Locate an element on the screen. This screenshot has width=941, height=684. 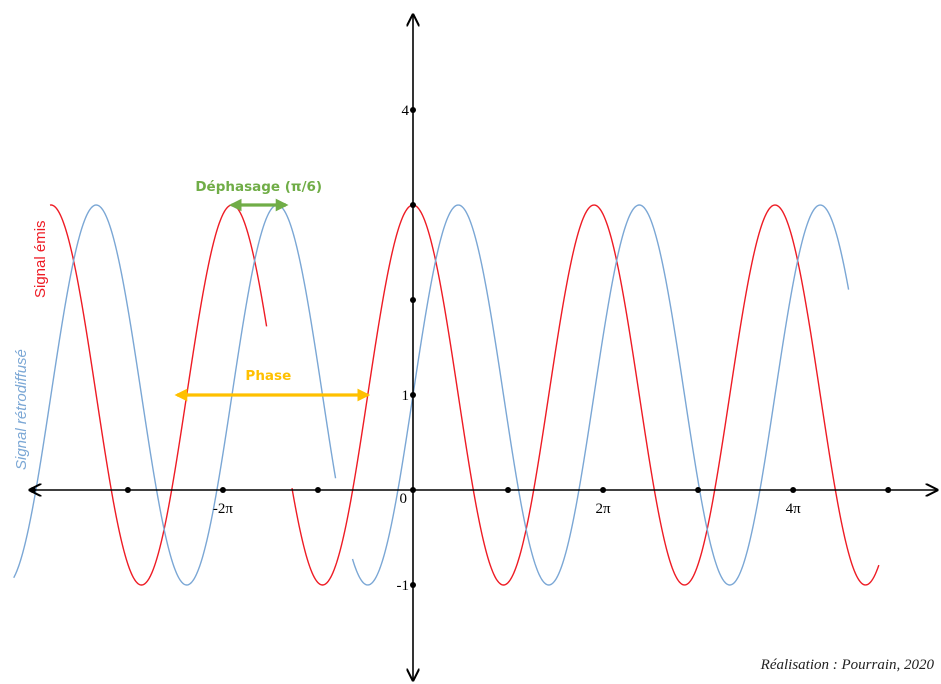
legend-signal-retrodiffuse: Signal rétrodiffusé is located at coordinates (21, 409).